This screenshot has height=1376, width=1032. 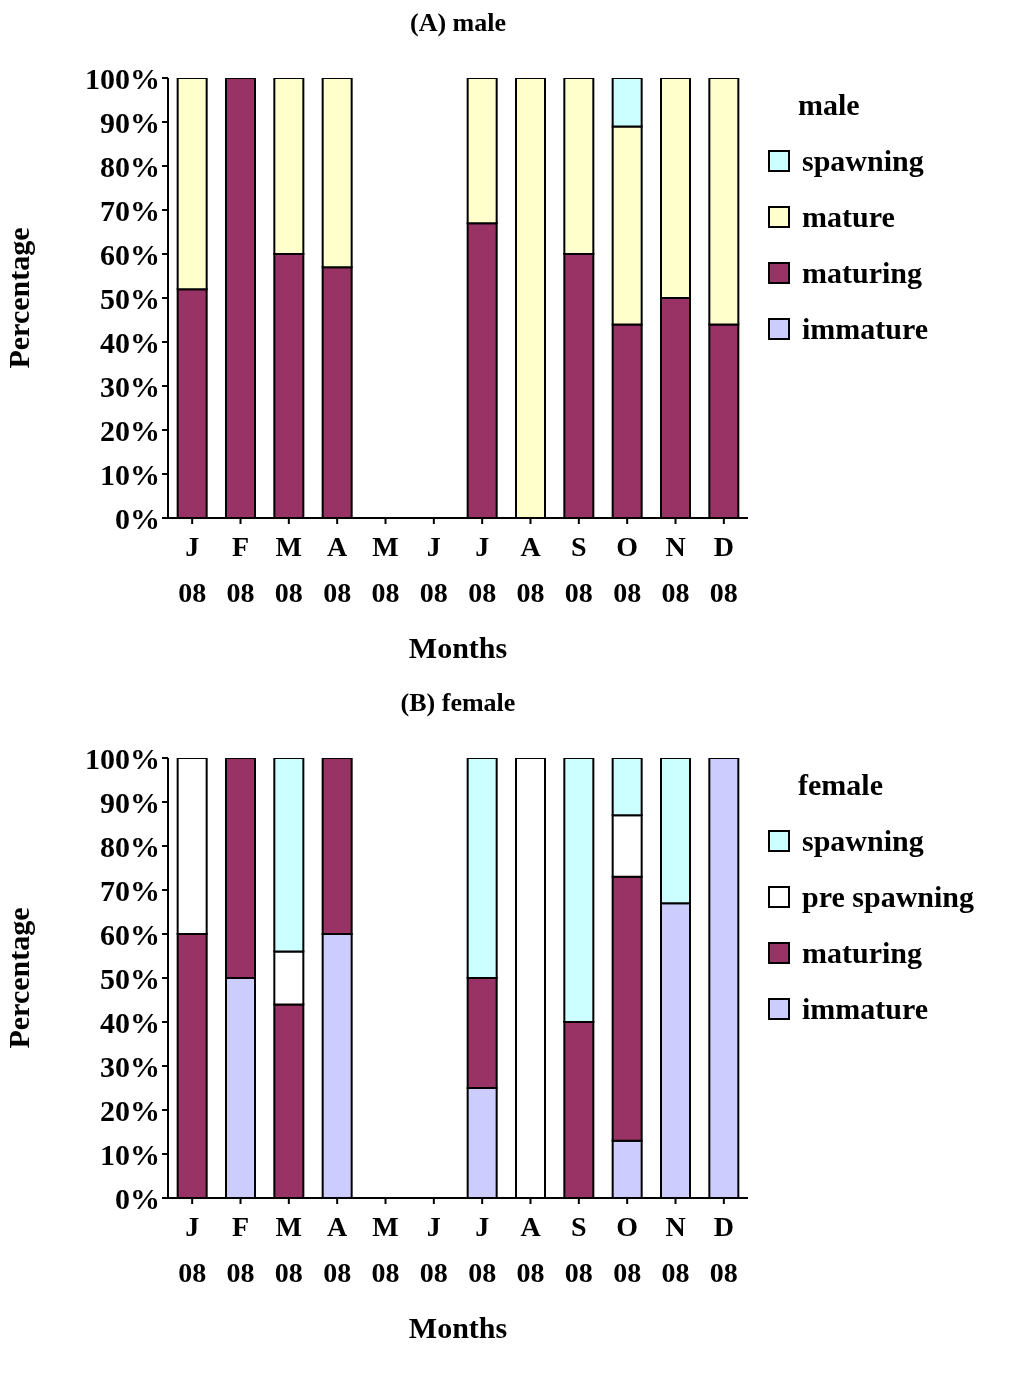 What do you see at coordinates (841, 785) in the screenshot?
I see `legend-title: female` at bounding box center [841, 785].